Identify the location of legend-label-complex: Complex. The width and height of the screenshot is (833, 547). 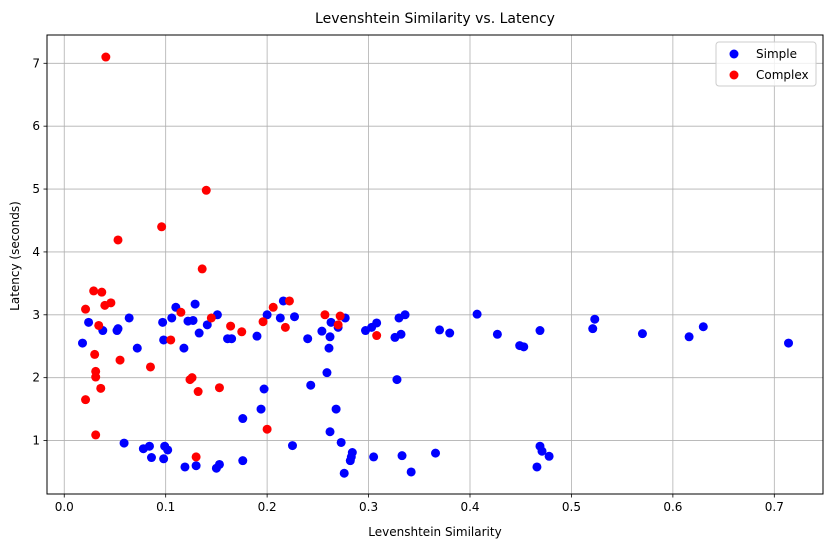
(782, 75).